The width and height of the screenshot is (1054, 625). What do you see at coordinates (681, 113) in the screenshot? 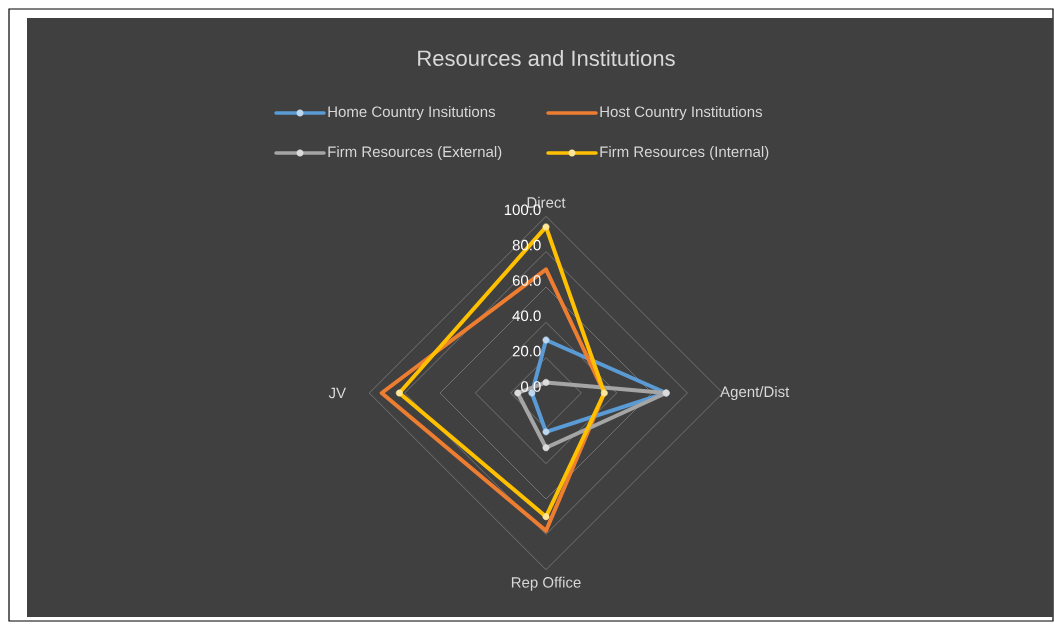
I see `legend-label: Host Country Institutions` at bounding box center [681, 113].